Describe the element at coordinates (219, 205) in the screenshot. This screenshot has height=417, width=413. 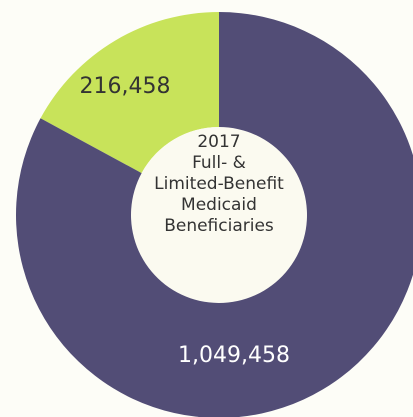
I see `center-label-line: Medicaid` at that location.